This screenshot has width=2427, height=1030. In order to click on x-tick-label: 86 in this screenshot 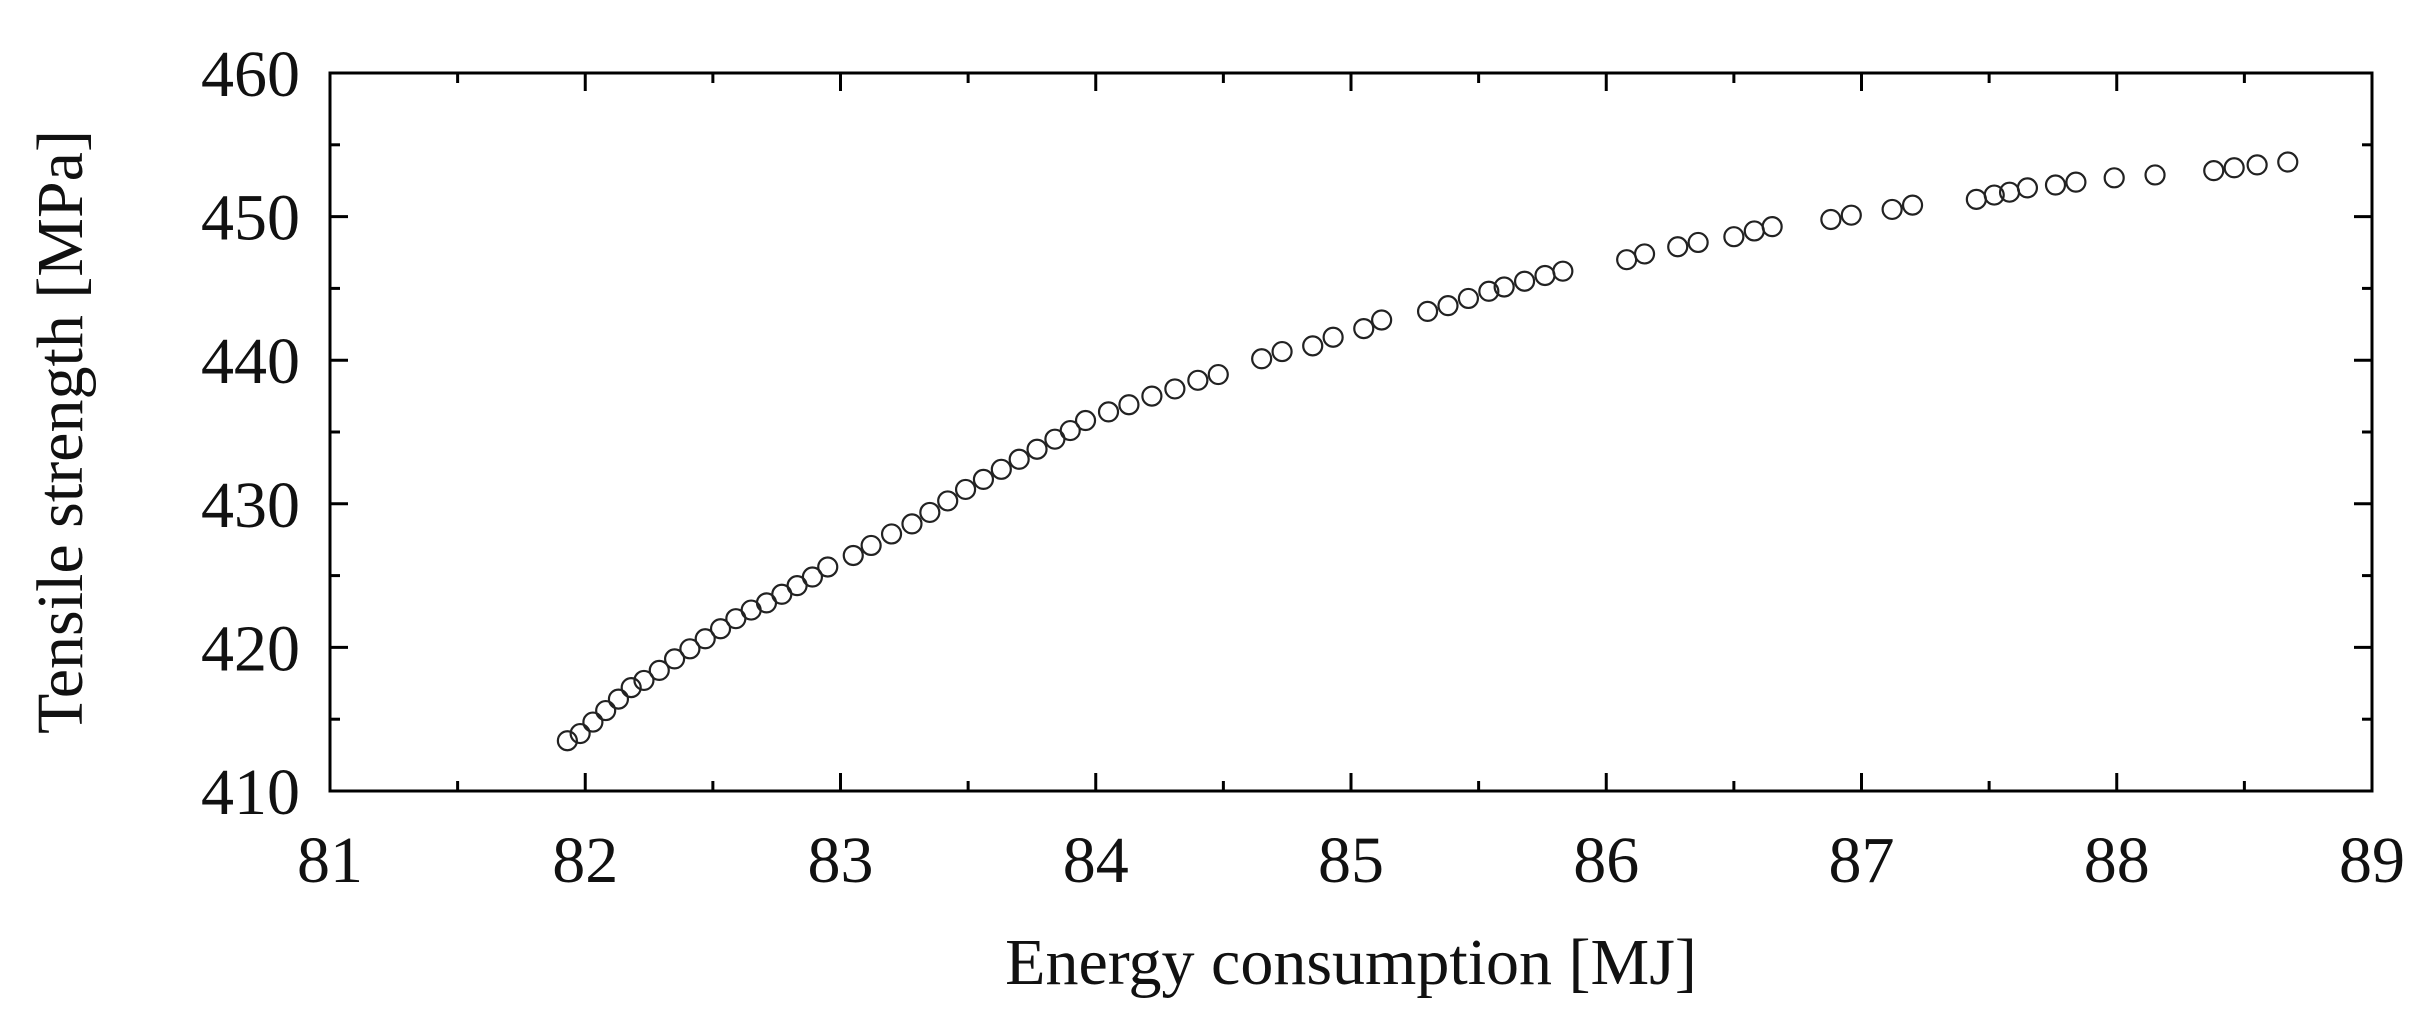, I will do `click(1606, 860)`.